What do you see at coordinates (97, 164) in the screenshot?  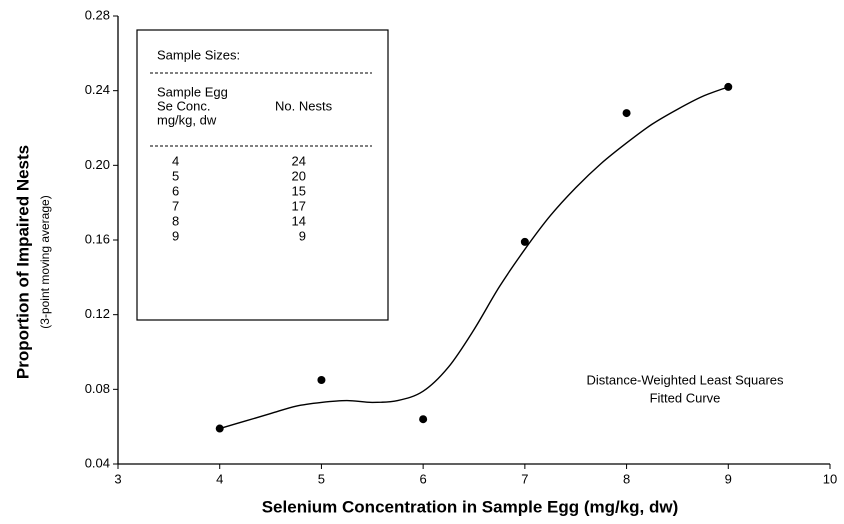 I see `y-tick-label: 0.20` at bounding box center [97, 164].